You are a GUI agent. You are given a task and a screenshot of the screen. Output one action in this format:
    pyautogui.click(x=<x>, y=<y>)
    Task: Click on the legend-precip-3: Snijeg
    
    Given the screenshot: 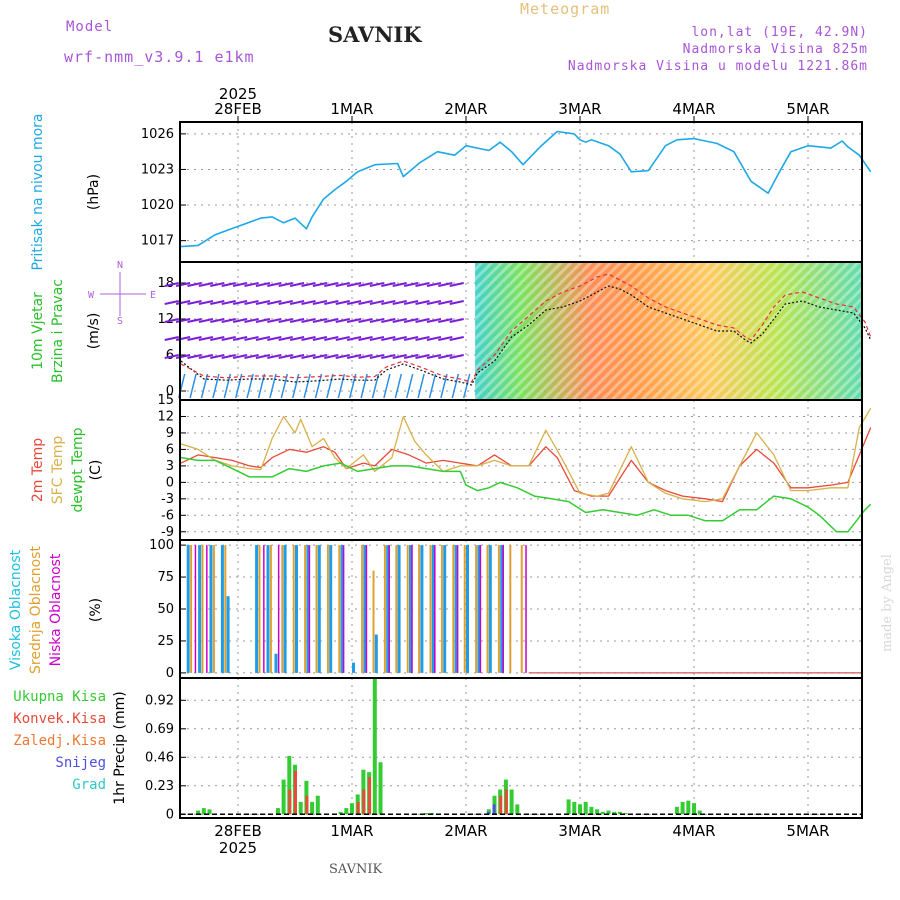 What is the action you would take?
    pyautogui.click(x=80, y=763)
    